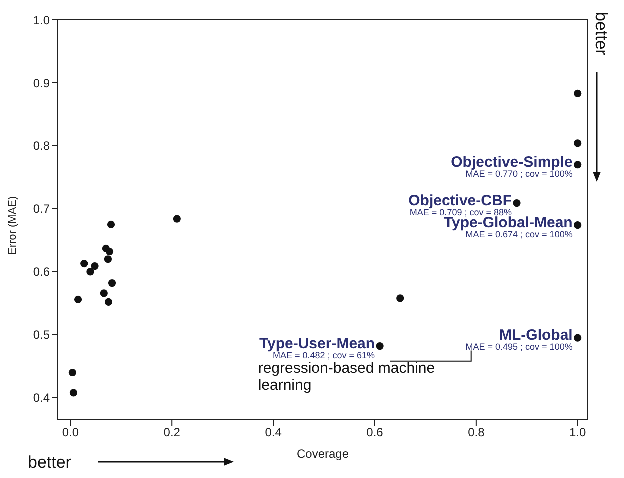 This screenshot has width=624, height=478. I want to click on y-tick-label: 0.8, so click(41, 146).